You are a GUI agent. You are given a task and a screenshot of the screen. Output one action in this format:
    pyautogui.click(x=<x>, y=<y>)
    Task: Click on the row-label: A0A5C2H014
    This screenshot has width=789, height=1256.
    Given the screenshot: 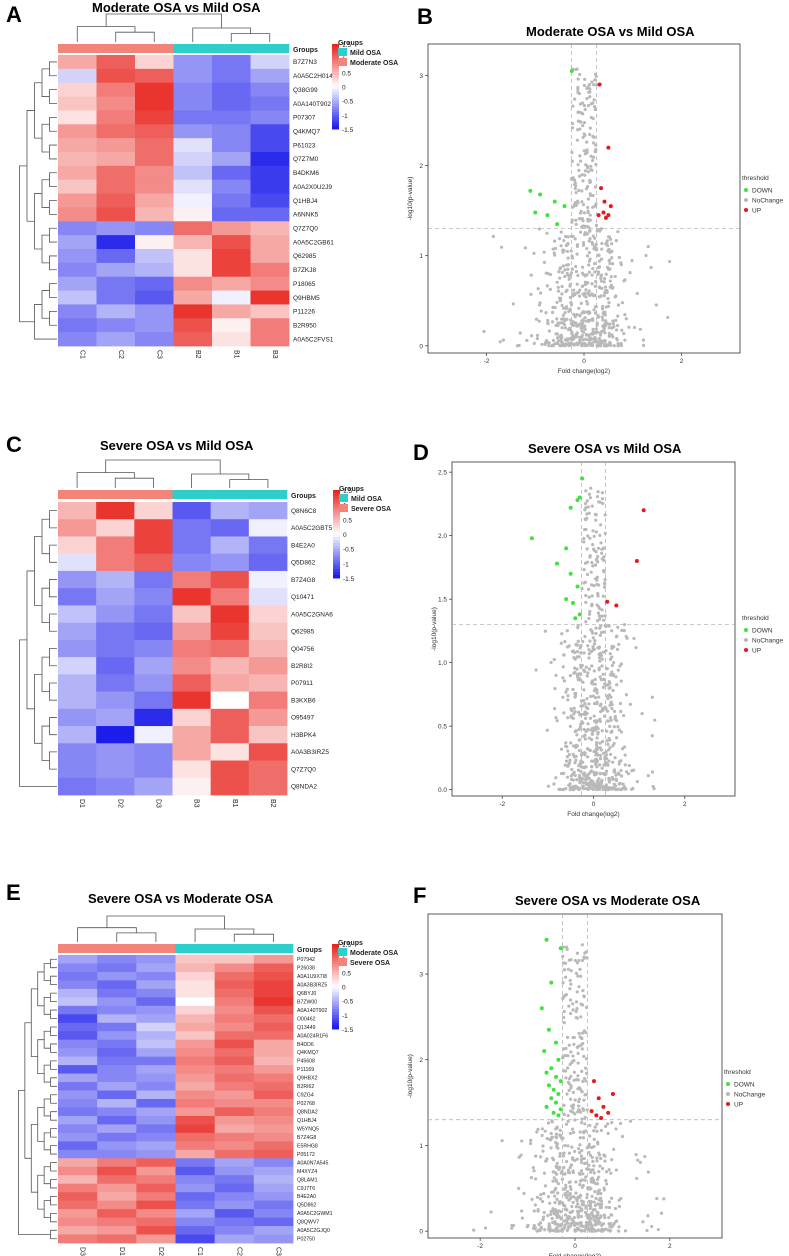 What is the action you would take?
    pyautogui.click(x=313, y=76)
    